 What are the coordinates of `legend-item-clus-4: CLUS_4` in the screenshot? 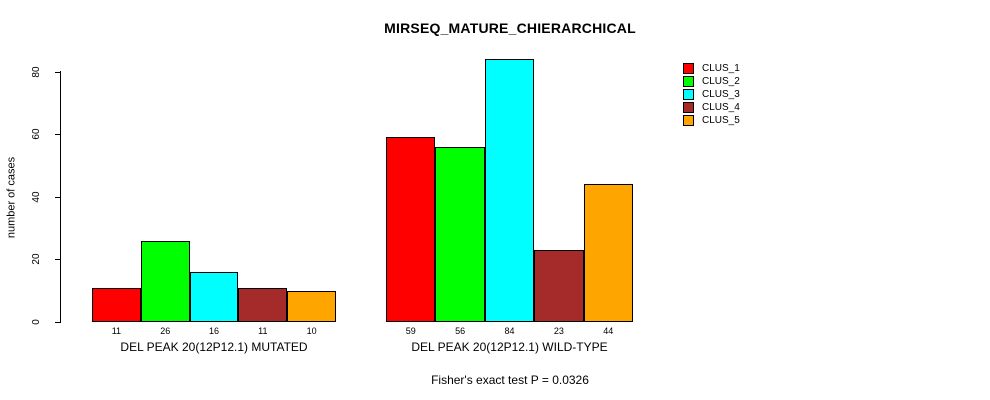 It's located at (711, 107).